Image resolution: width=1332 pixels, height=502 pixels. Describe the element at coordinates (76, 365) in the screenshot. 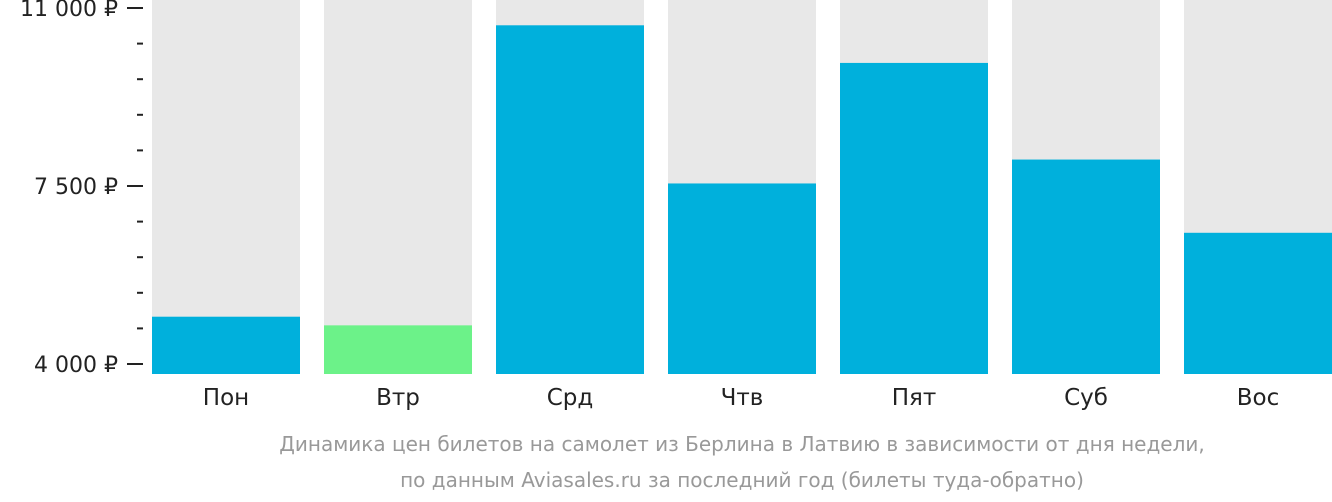

I see `y-tick-label: 4 000 ₽` at that location.